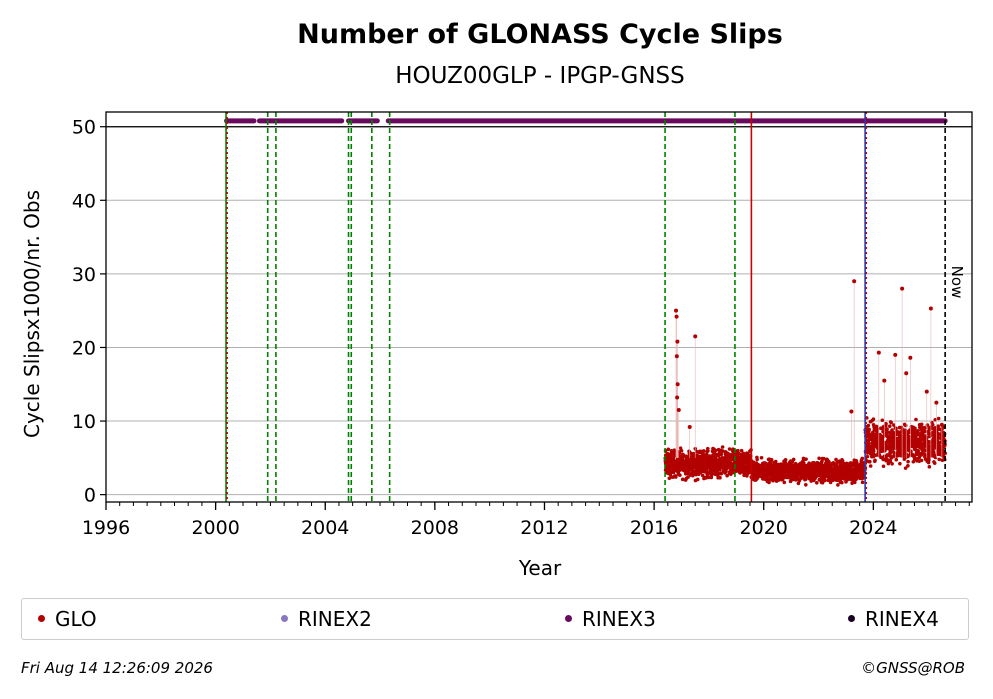 The image size is (993, 699). What do you see at coordinates (284, 618) in the screenshot?
I see `legend-marker-rinex2-icon` at bounding box center [284, 618].